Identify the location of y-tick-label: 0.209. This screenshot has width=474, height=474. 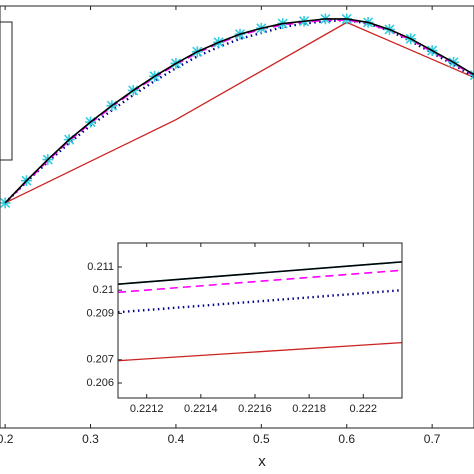
(100, 313).